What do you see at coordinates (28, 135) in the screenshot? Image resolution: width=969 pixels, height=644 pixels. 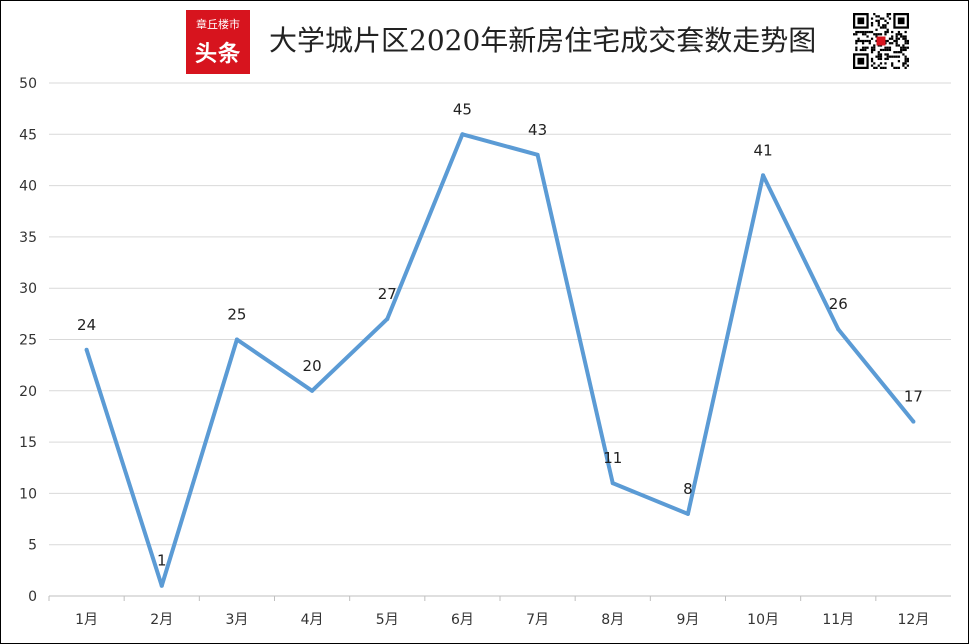 I see `y-tick-label: 45` at bounding box center [28, 135].